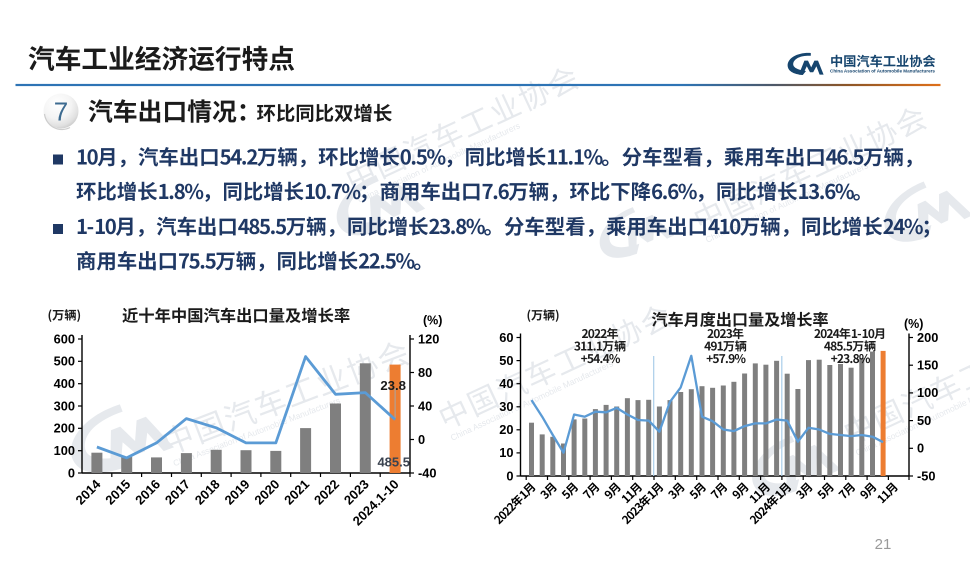  I want to click on svg-text: 23.8, so click(393, 385).